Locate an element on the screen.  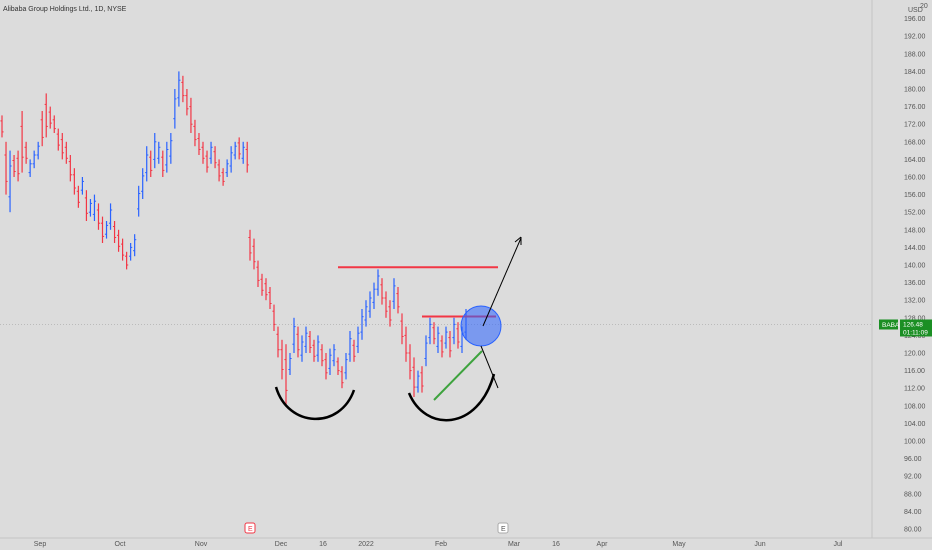
earnings-marker-2: E is located at coordinates (503, 528).